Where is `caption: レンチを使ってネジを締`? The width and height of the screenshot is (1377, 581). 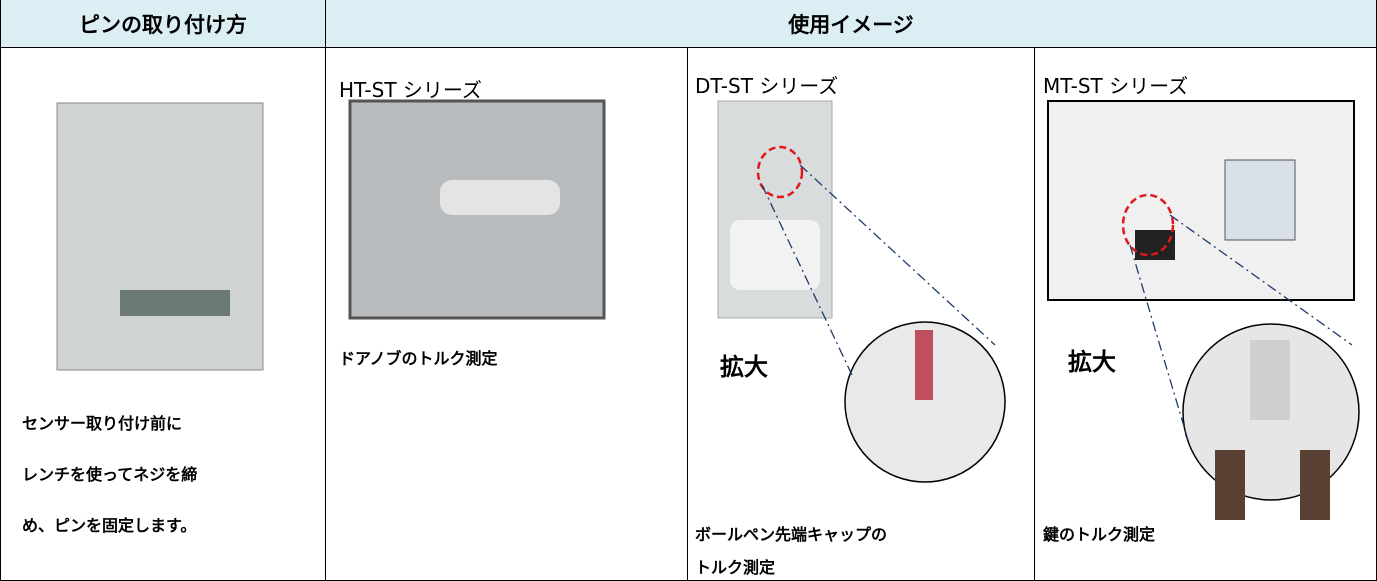 caption: レンチを使ってネジを締 is located at coordinates (110, 474).